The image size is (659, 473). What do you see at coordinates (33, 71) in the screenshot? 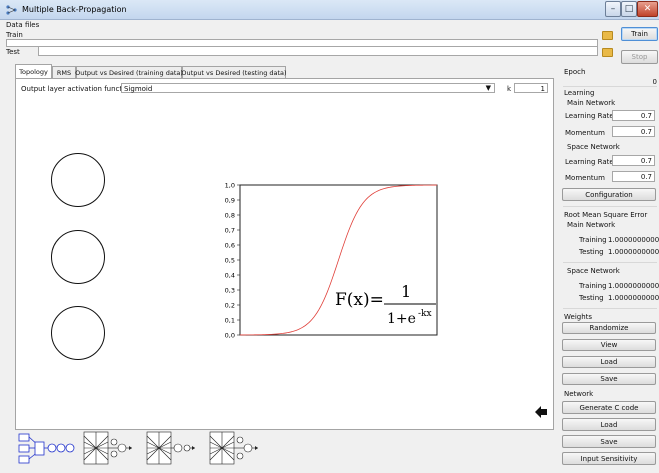
I see `tab-topology: Topology` at bounding box center [33, 71].